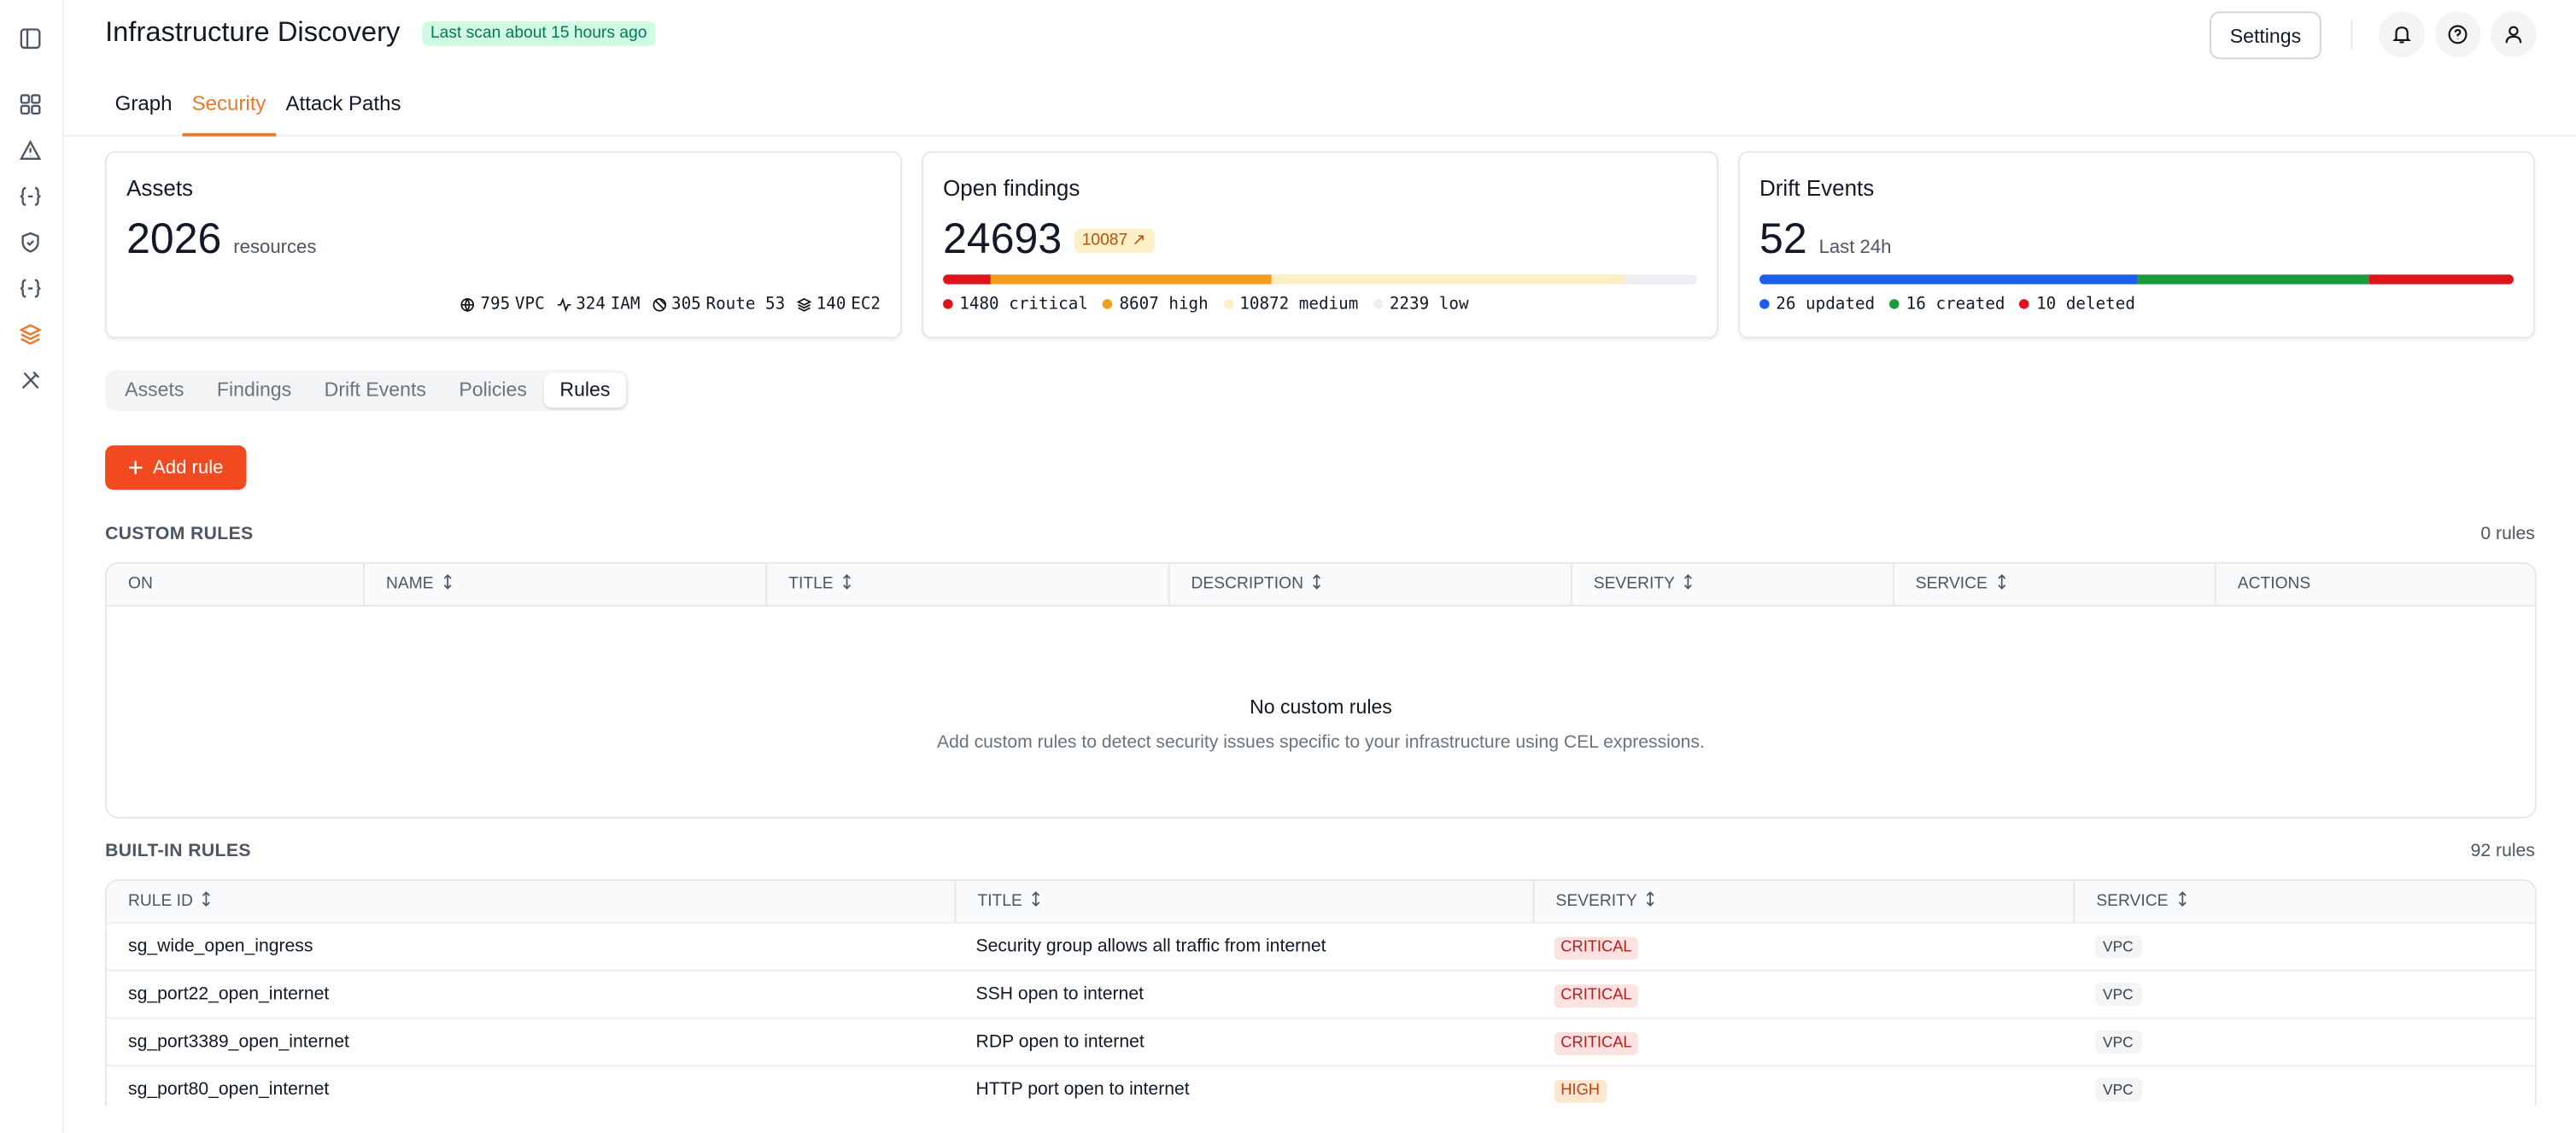 The height and width of the screenshot is (1133, 2576). I want to click on user-button, so click(2513, 34).